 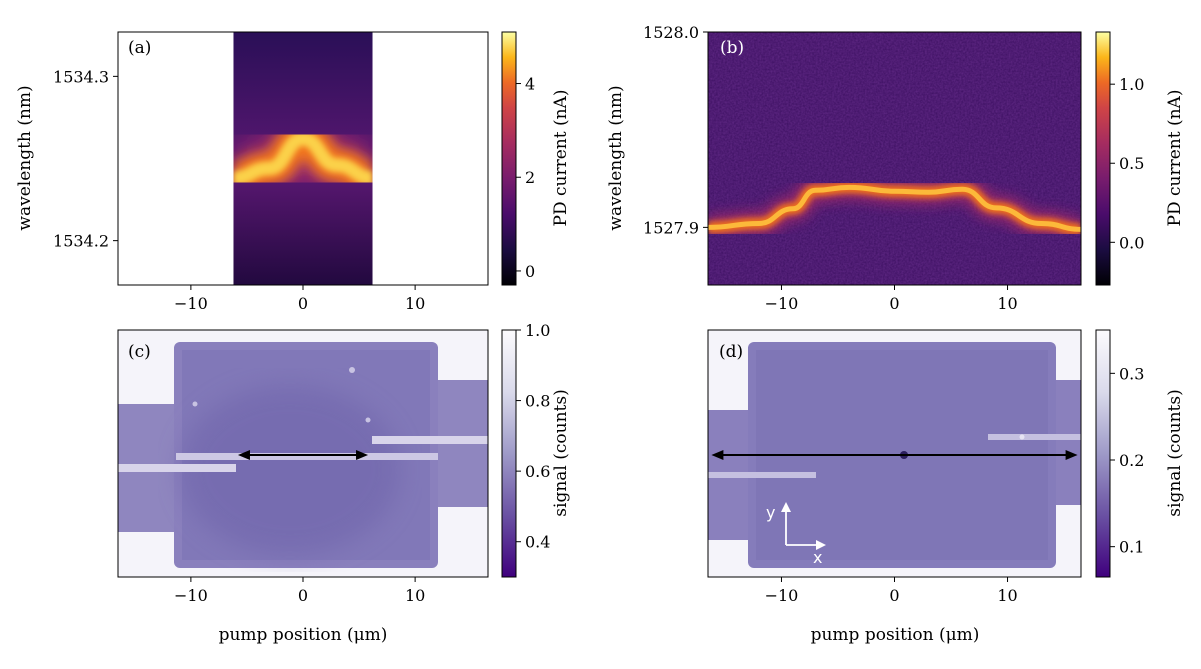 I want to click on panel-c-ticks: −10 0 10, so click(x=299, y=591).